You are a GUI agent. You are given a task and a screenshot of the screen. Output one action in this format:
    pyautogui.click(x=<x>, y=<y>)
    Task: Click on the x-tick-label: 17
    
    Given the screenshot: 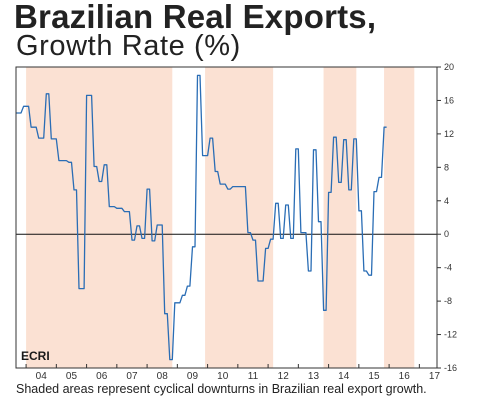 What is the action you would take?
    pyautogui.click(x=435, y=376)
    